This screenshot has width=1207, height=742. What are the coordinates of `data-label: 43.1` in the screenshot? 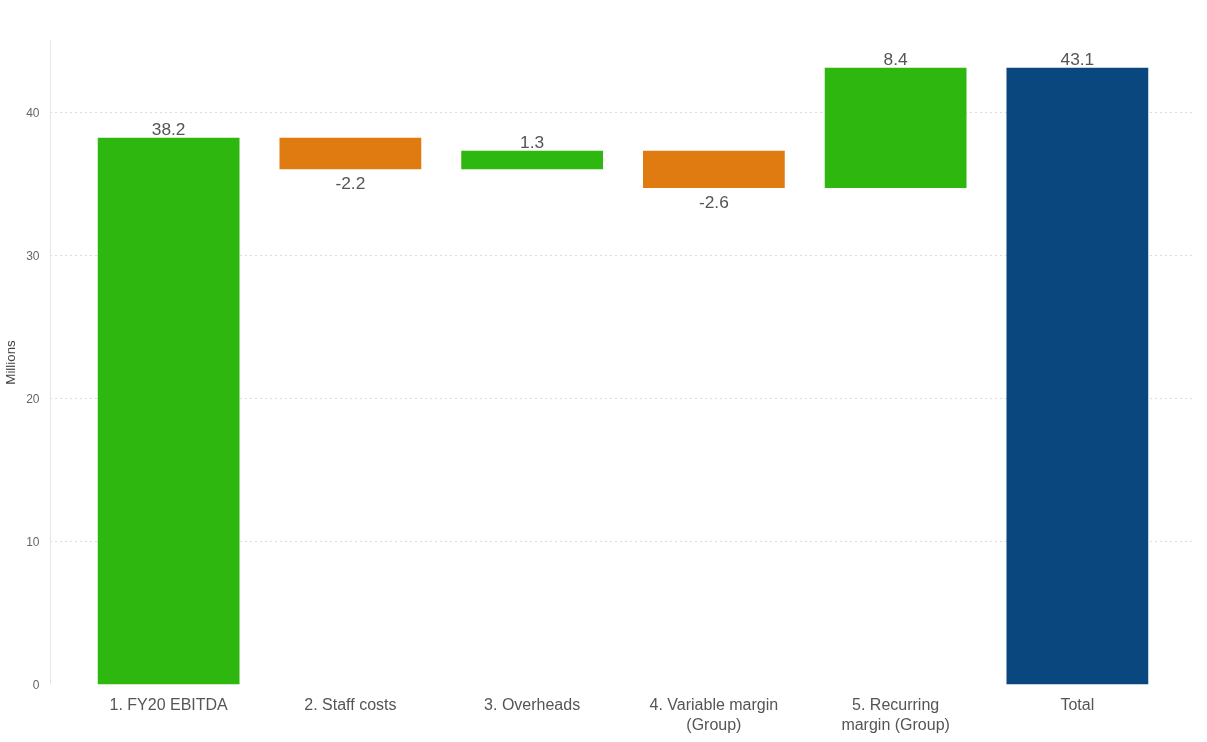 It's located at (1077, 58).